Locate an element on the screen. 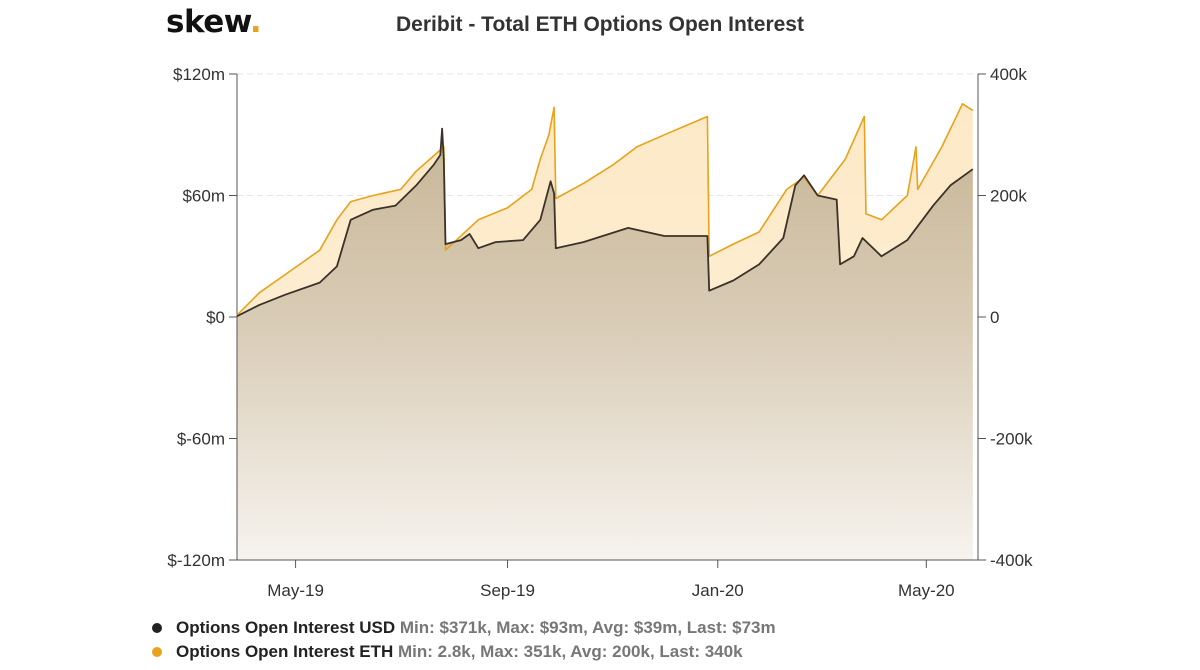  x-tick-label: May-20 is located at coordinates (926, 590).